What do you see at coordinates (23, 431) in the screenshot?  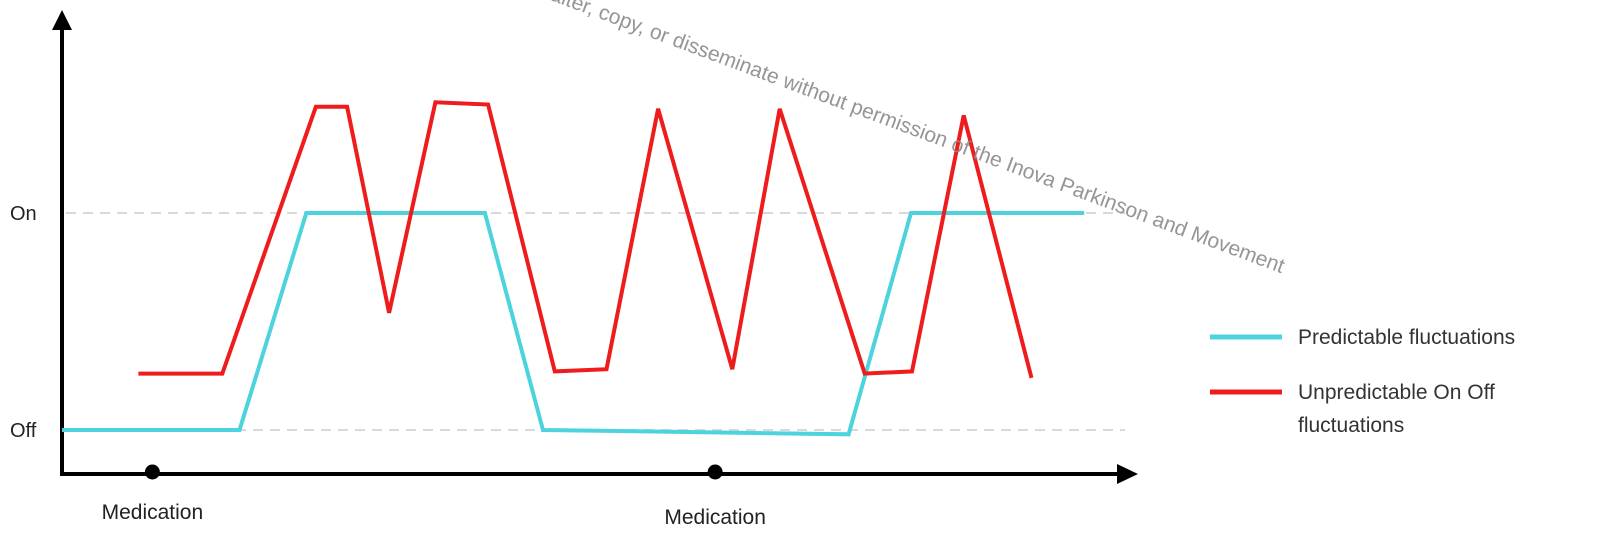 I see `y-tick-label-off: Off` at bounding box center [23, 431].